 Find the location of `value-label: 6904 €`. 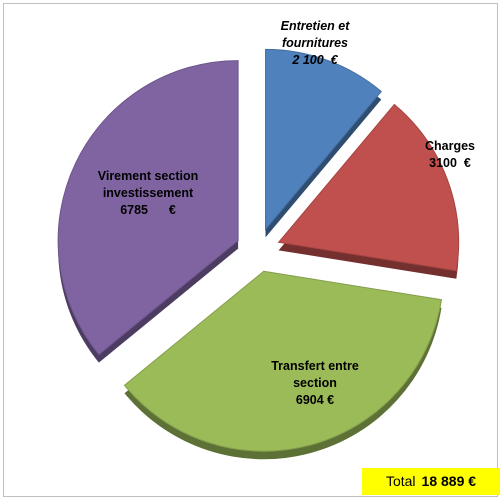

value-label: 6904 € is located at coordinates (315, 400).